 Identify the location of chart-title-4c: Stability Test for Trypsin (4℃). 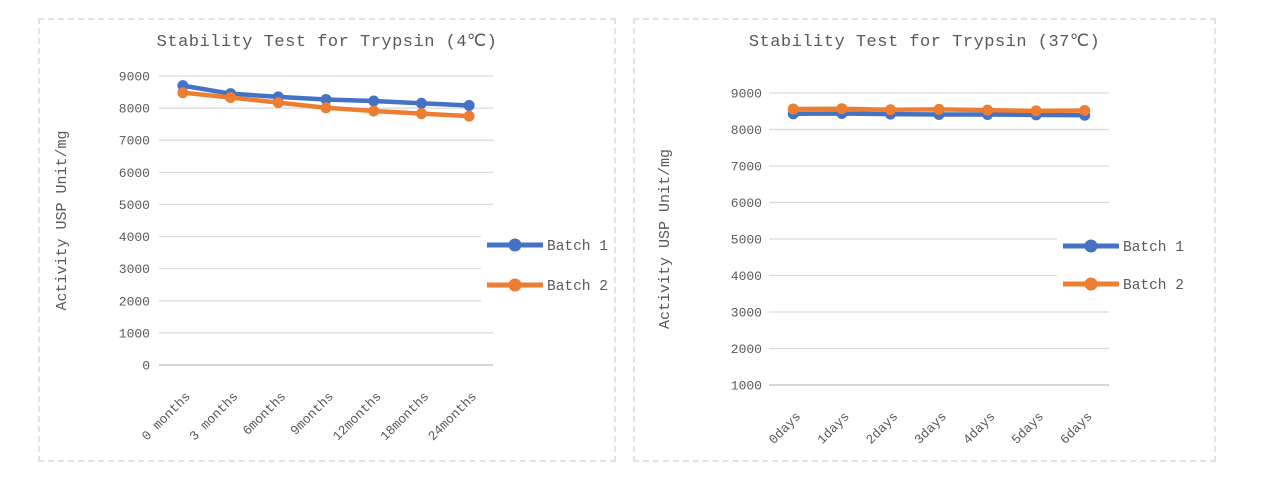
(327, 42).